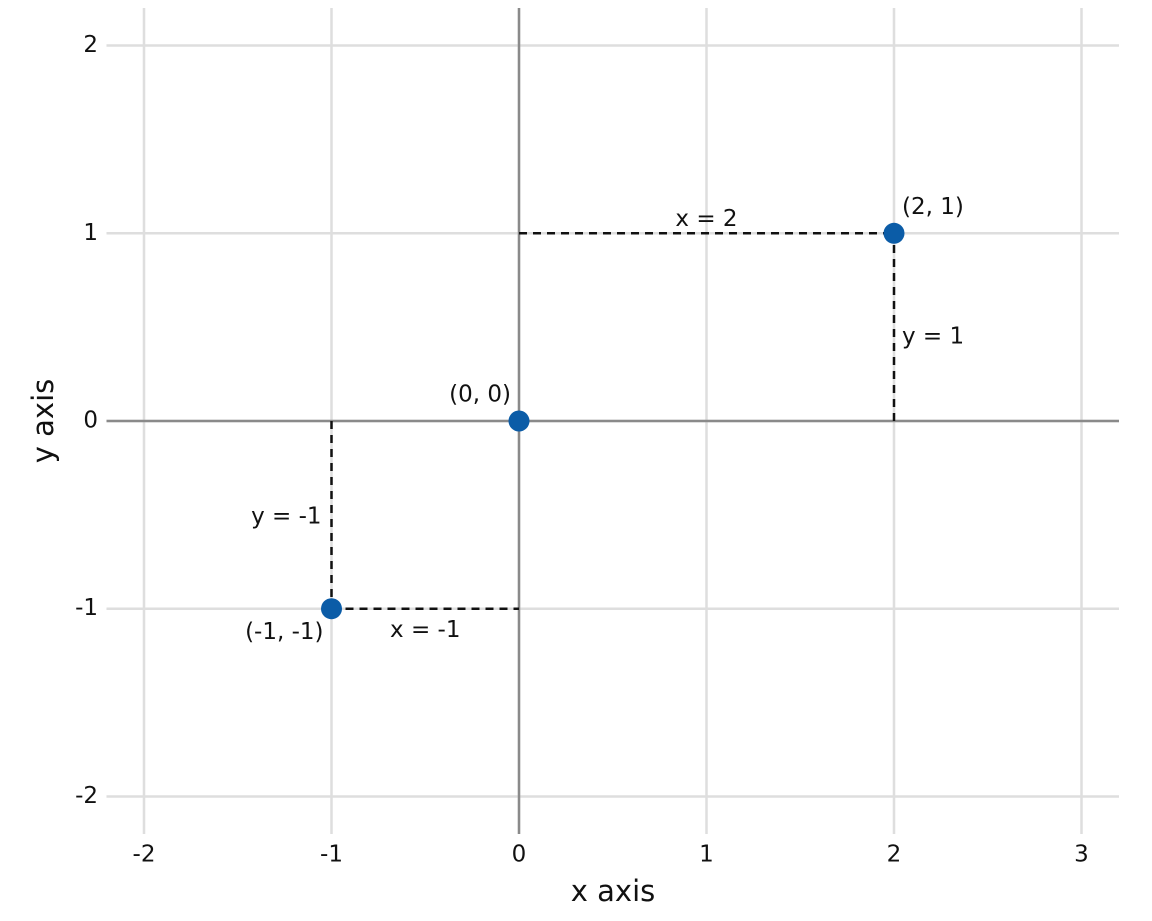  Describe the element at coordinates (1081, 855) in the screenshot. I see `x-tick-label: 3` at that location.